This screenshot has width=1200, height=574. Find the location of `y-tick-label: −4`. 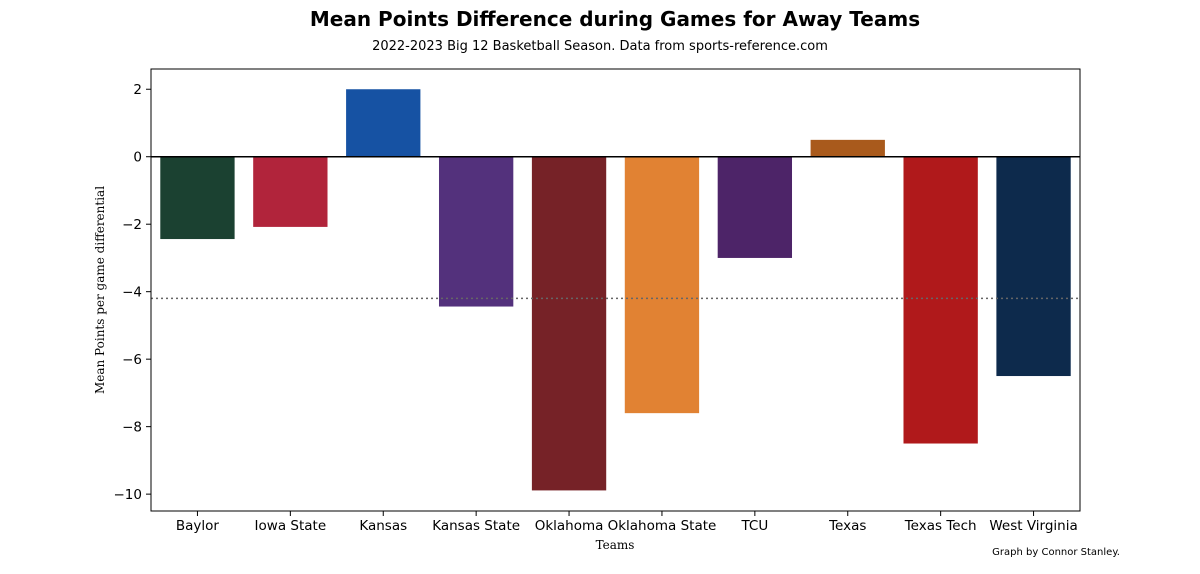

y-tick-label: −4 is located at coordinates (132, 293).